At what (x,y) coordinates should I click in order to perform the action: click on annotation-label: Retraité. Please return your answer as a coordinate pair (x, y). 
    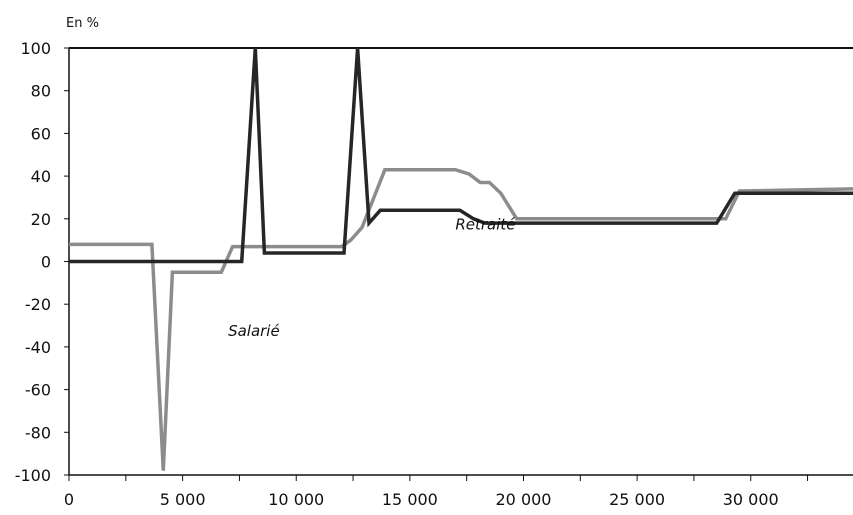
    Looking at the image, I should click on (485, 224).